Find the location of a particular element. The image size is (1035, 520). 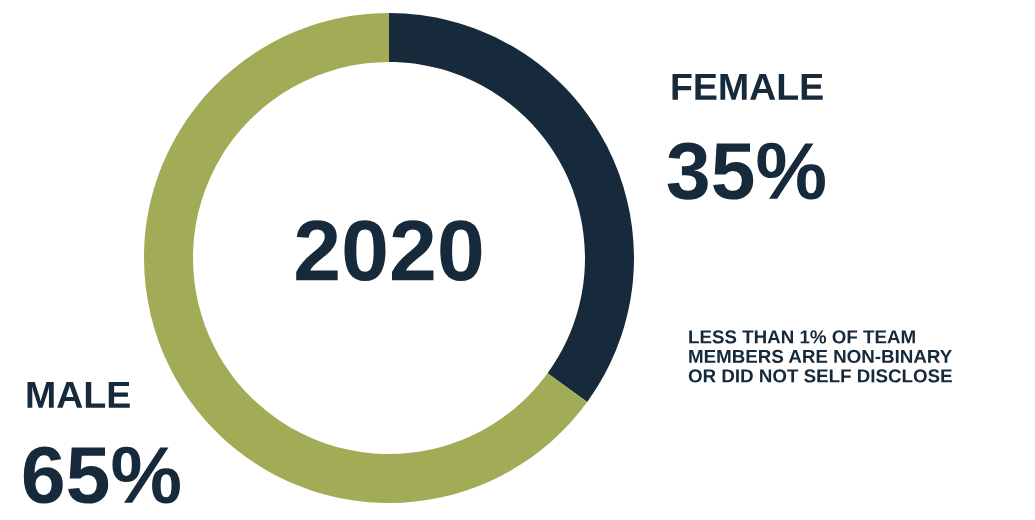

slice-label: MALE is located at coordinates (78, 394).